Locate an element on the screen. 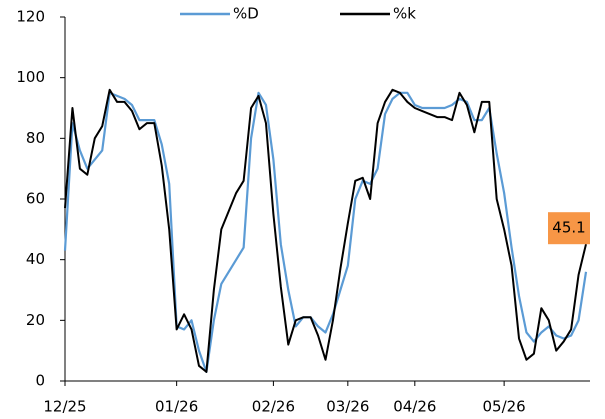 The height and width of the screenshot is (419, 605). y-tick-label: 60 is located at coordinates (35, 199).